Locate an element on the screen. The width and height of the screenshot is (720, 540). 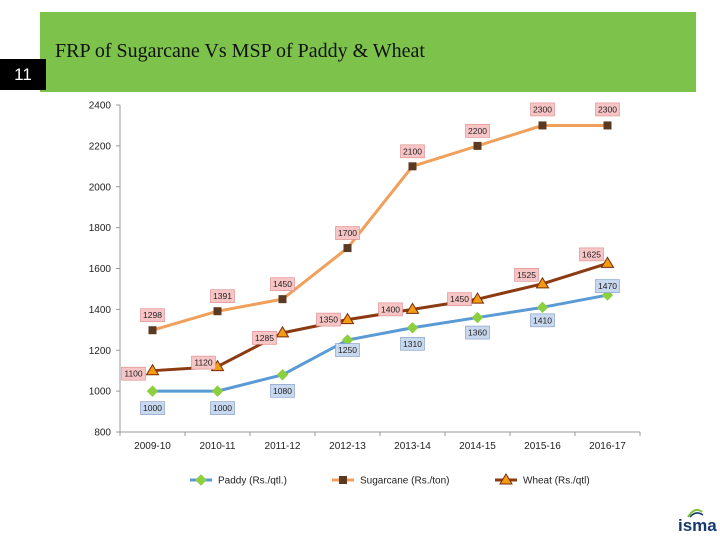
data-label: 1285 is located at coordinates (264, 338).